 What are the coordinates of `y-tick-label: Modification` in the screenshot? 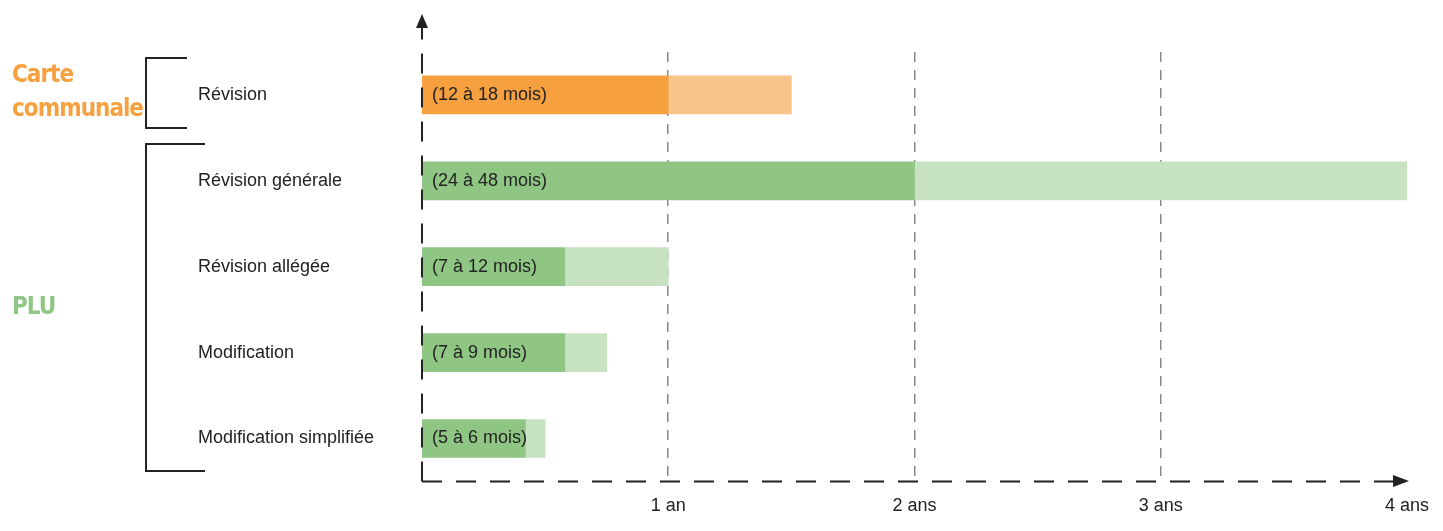 It's located at (246, 351).